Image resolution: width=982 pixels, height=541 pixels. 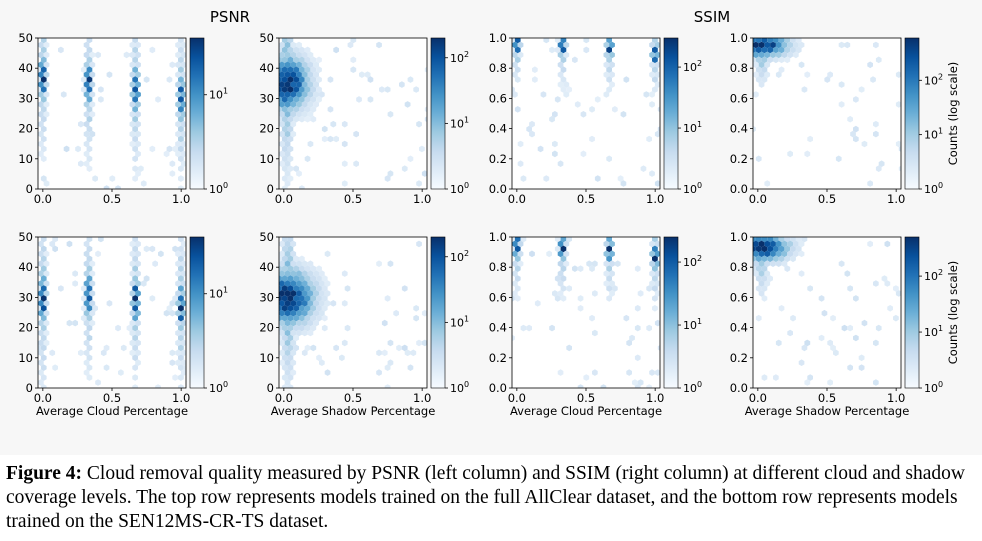 What do you see at coordinates (953, 114) in the screenshot?
I see `colorbar-label: Counts (log scale)` at bounding box center [953, 114].